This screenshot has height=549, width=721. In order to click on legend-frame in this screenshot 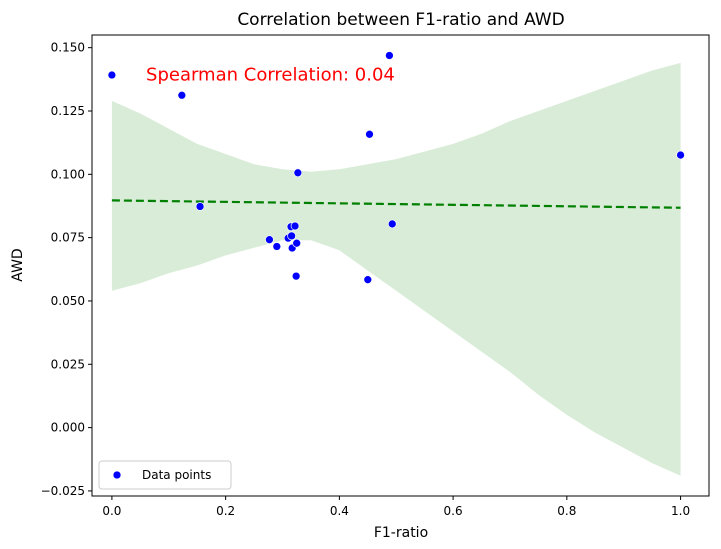, I will do `click(165, 475)`.